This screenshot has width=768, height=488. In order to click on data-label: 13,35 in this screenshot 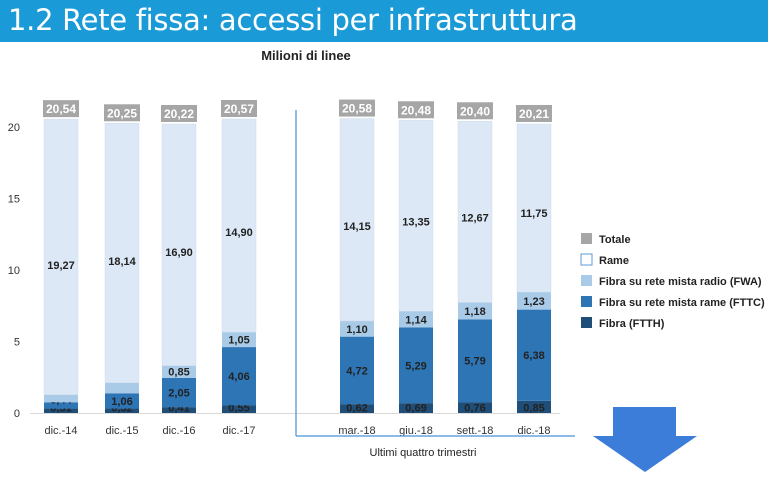, I will do `click(416, 222)`.